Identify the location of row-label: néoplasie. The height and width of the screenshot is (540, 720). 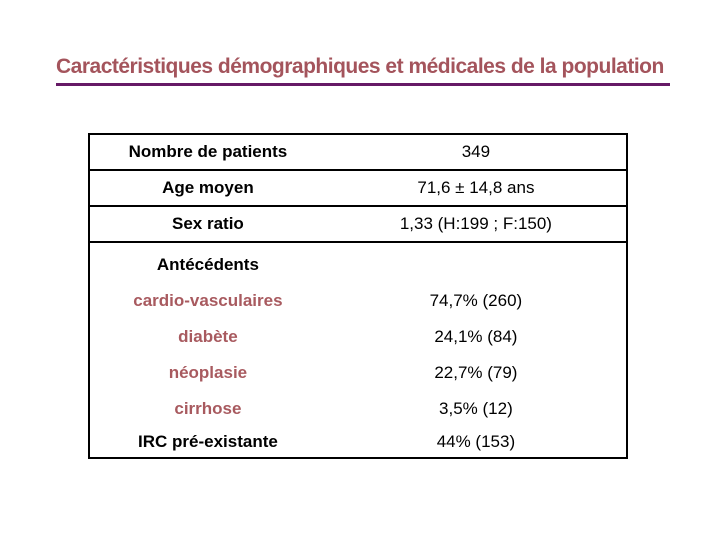
(208, 372).